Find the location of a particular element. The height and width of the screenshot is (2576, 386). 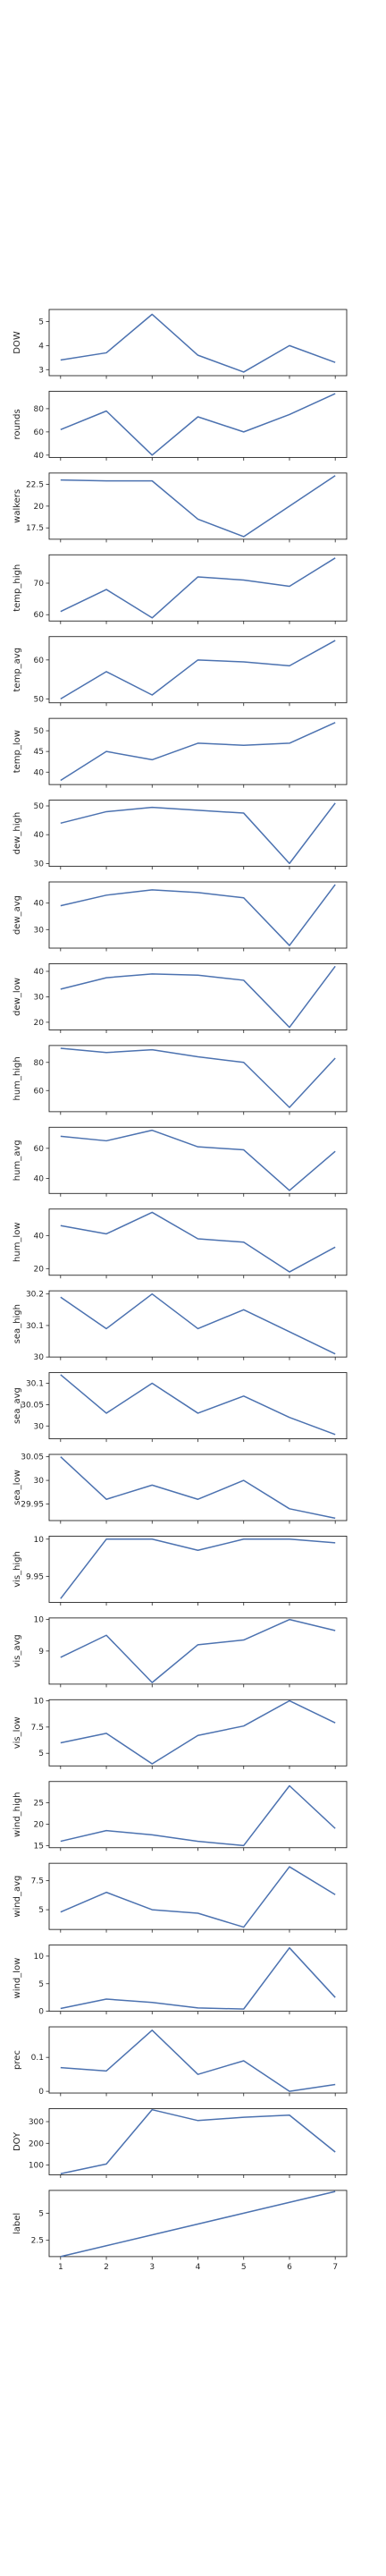

series-line-vis_avg is located at coordinates (198, 1650).